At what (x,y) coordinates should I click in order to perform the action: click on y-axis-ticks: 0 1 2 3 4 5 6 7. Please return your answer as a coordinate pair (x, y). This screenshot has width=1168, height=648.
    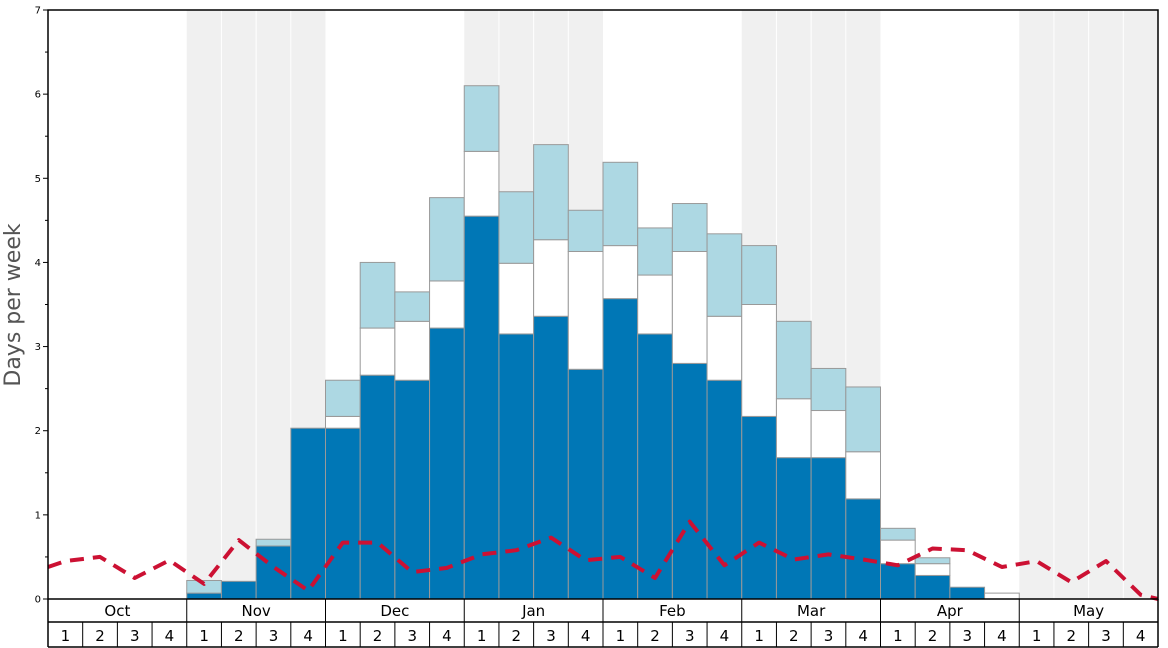
    Looking at the image, I should click on (41, 306).